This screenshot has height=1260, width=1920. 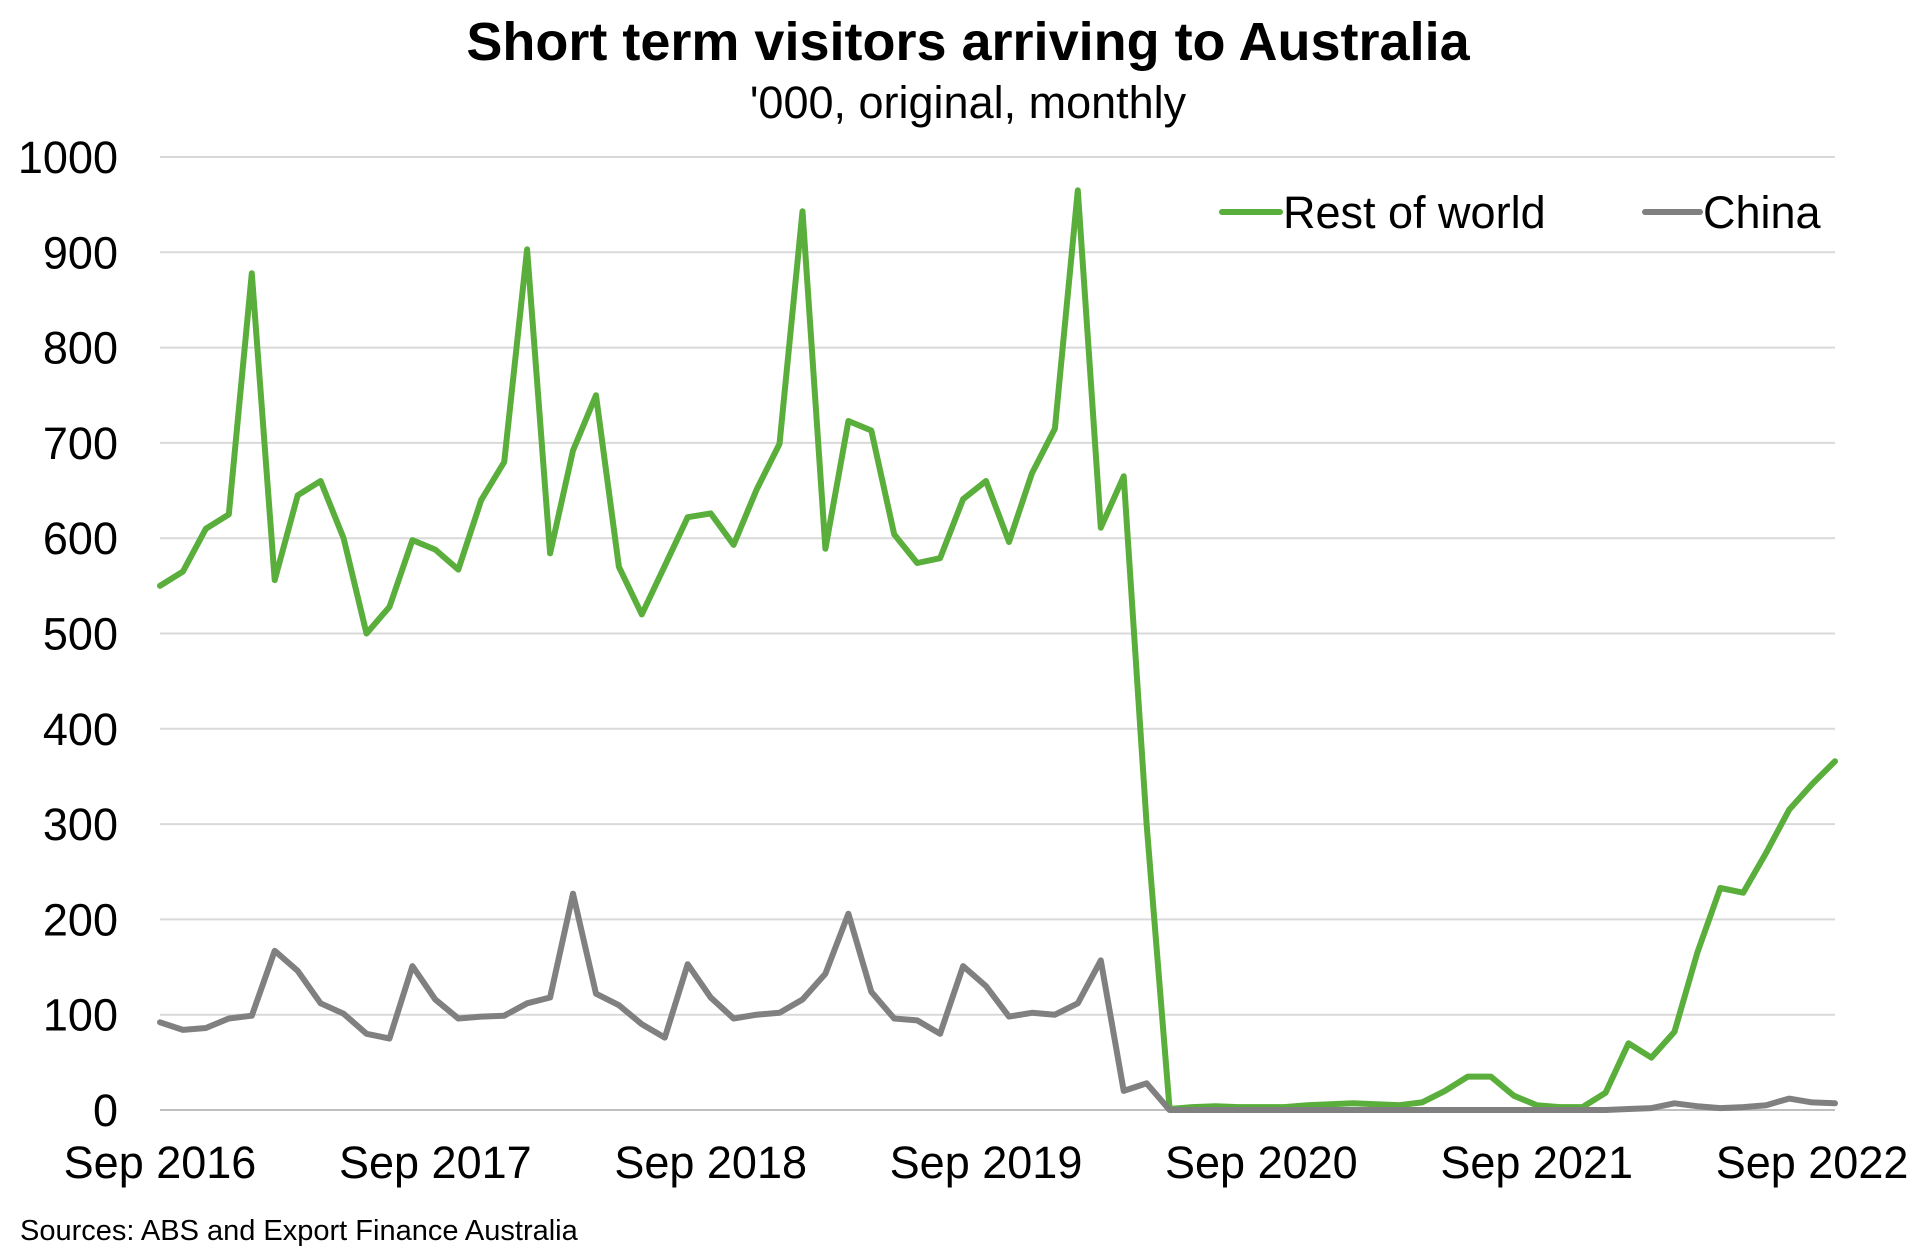 What do you see at coordinates (80, 252) in the screenshot?
I see `y-tick-label: 900` at bounding box center [80, 252].